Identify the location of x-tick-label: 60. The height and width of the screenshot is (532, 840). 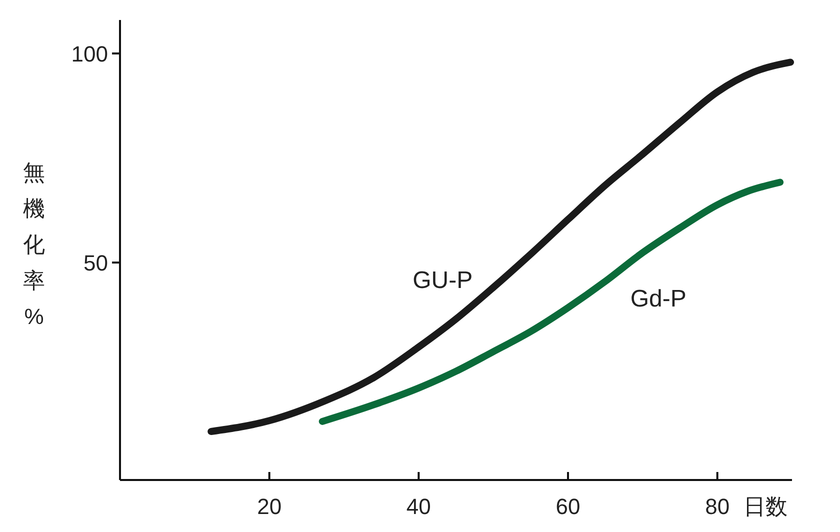
(568, 506).